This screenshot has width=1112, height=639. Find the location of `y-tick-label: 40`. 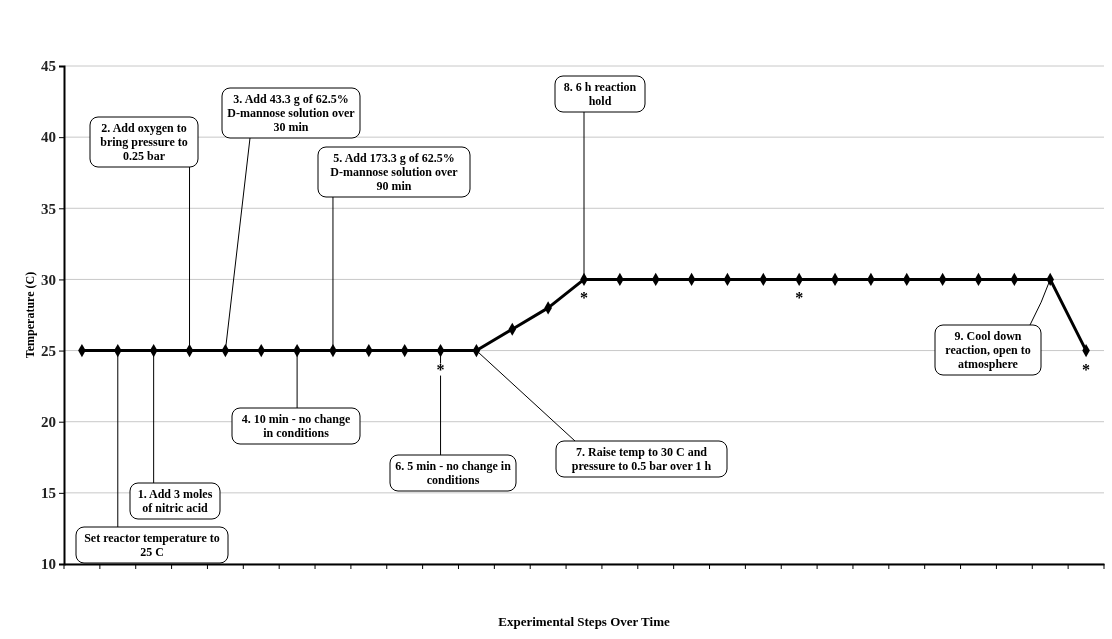

y-tick-label: 40 is located at coordinates (48, 137).